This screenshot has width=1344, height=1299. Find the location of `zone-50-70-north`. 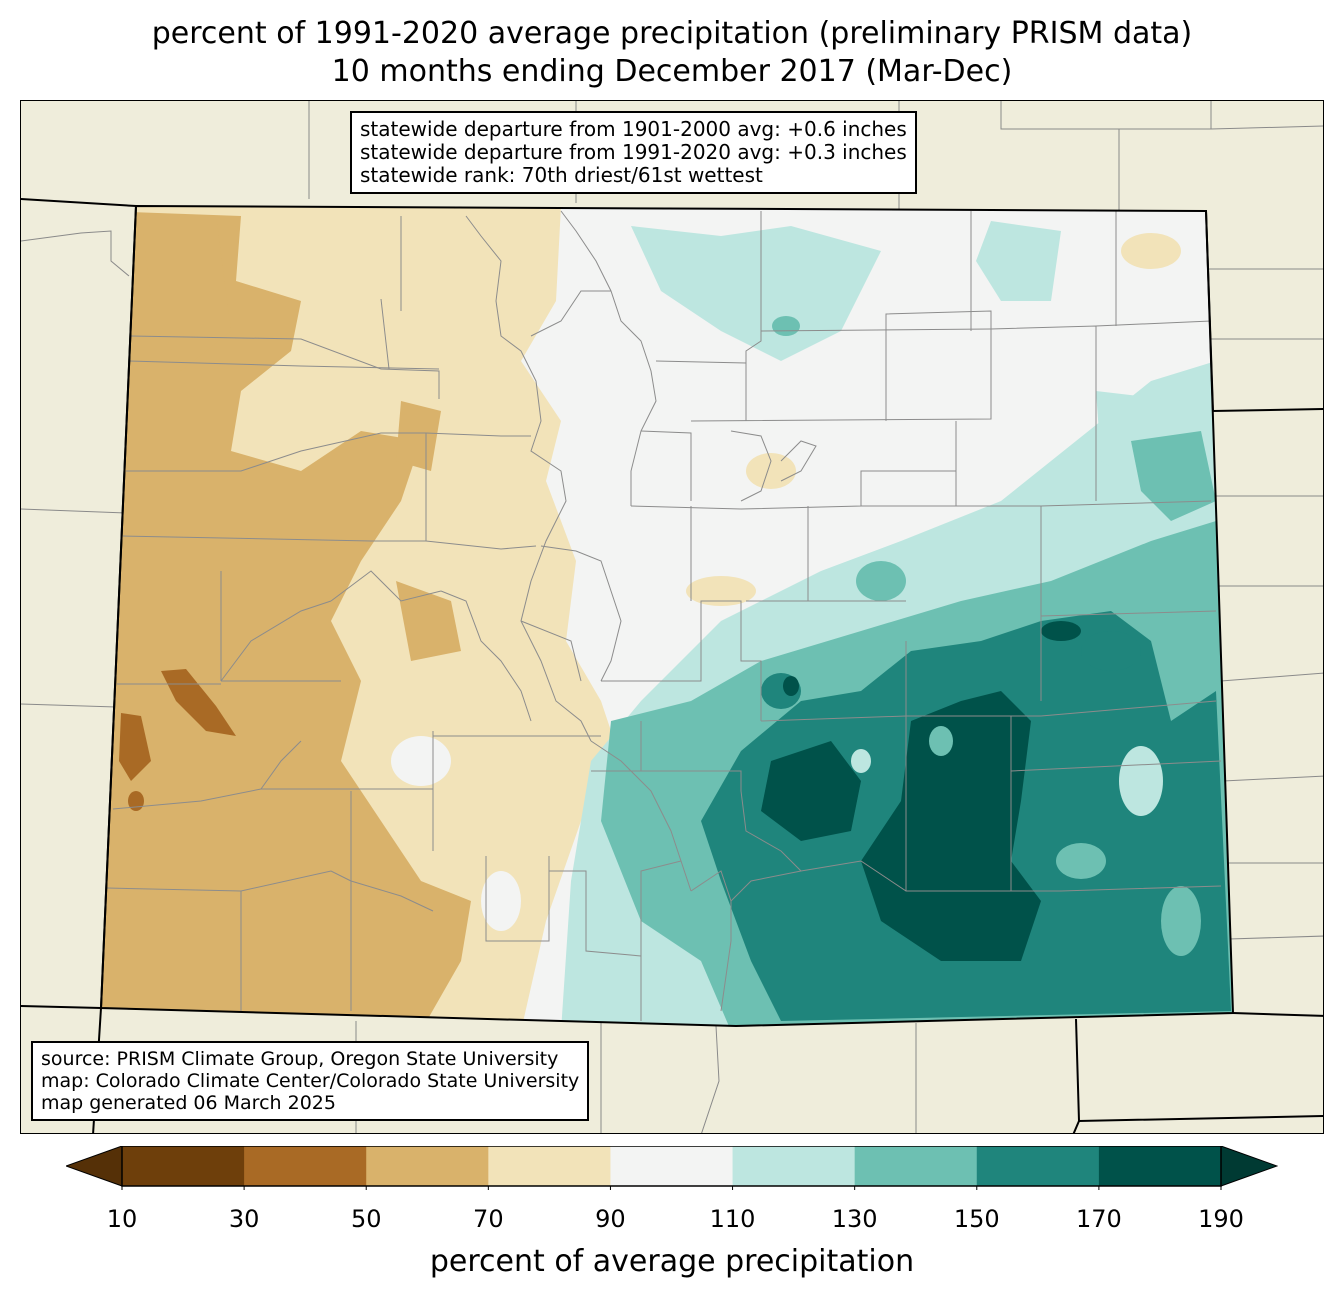

zone-50-70-north is located at coordinates (186, 293).